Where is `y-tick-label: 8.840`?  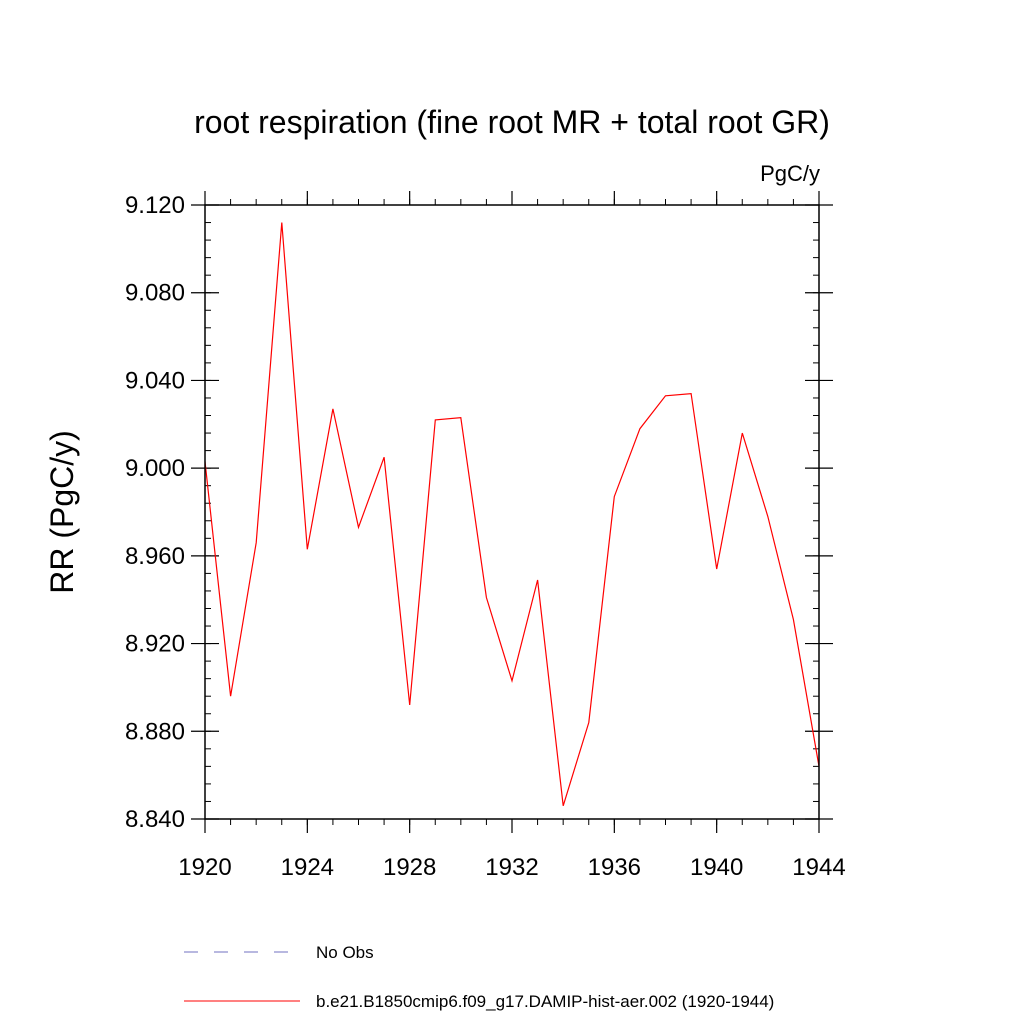
y-tick-label: 8.840 is located at coordinates (155, 819).